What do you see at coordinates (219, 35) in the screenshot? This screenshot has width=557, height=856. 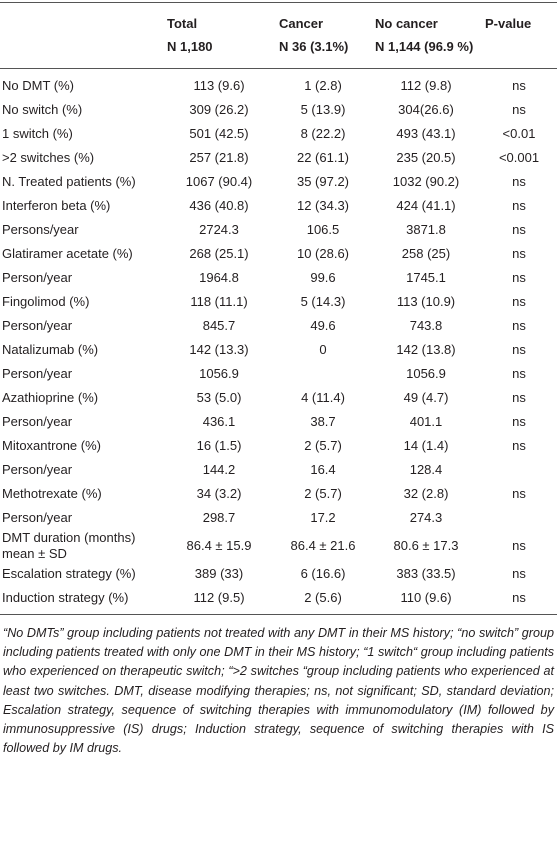 I see `header-cell: Total N 1,180` at bounding box center [219, 35].